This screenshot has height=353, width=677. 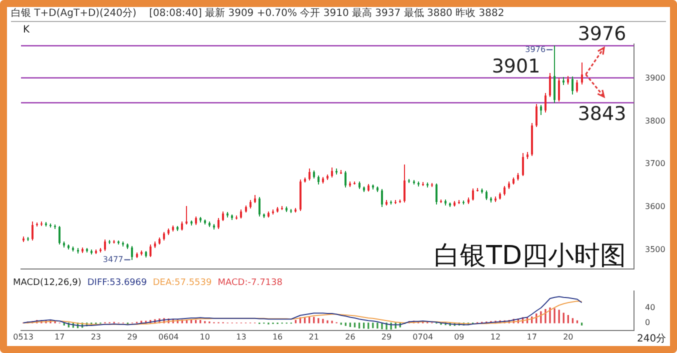 I want to click on x-tick-label: 23, so click(x=96, y=337).